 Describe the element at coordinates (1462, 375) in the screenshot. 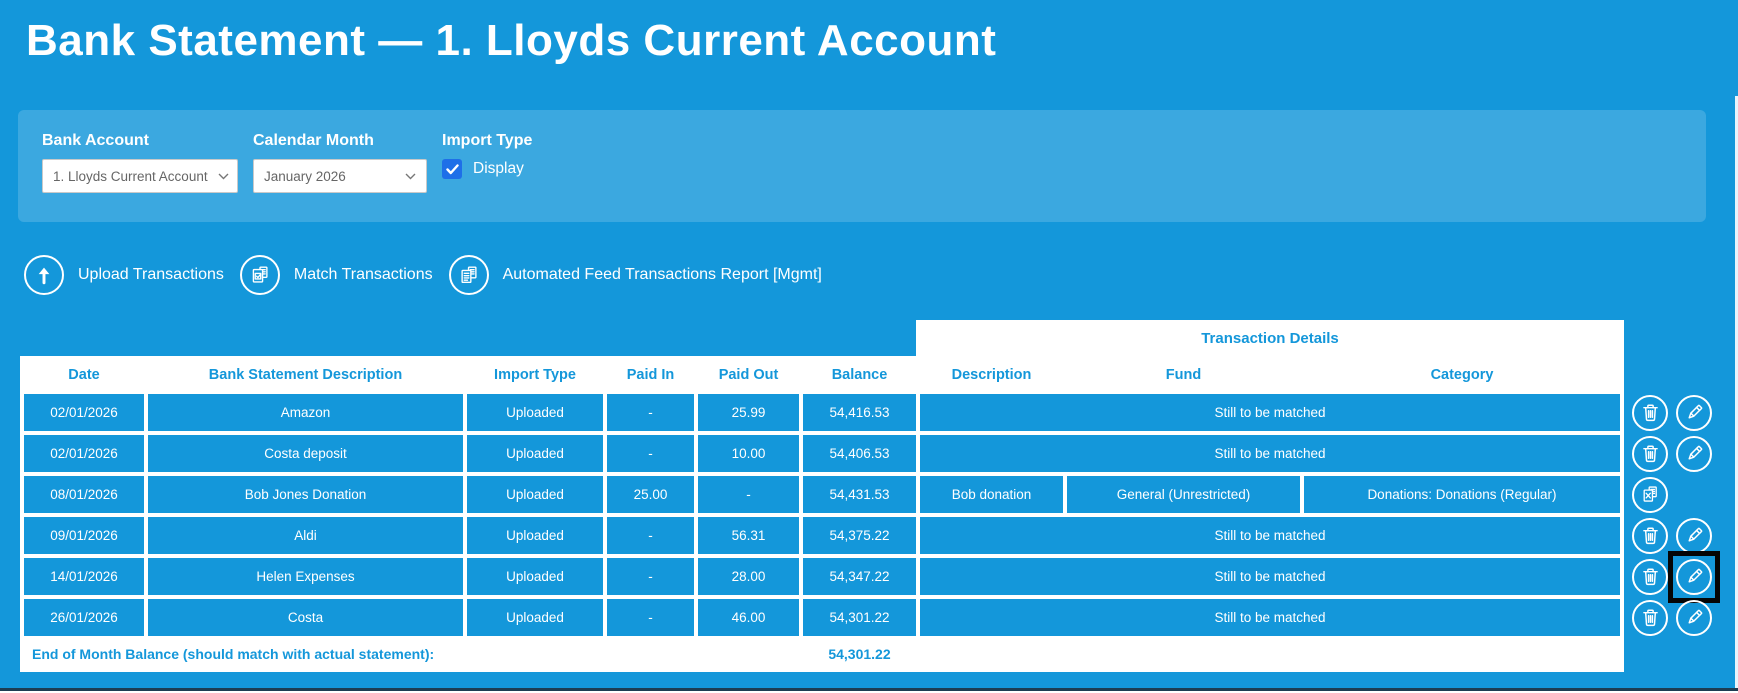

I see `col-category: Category` at that location.